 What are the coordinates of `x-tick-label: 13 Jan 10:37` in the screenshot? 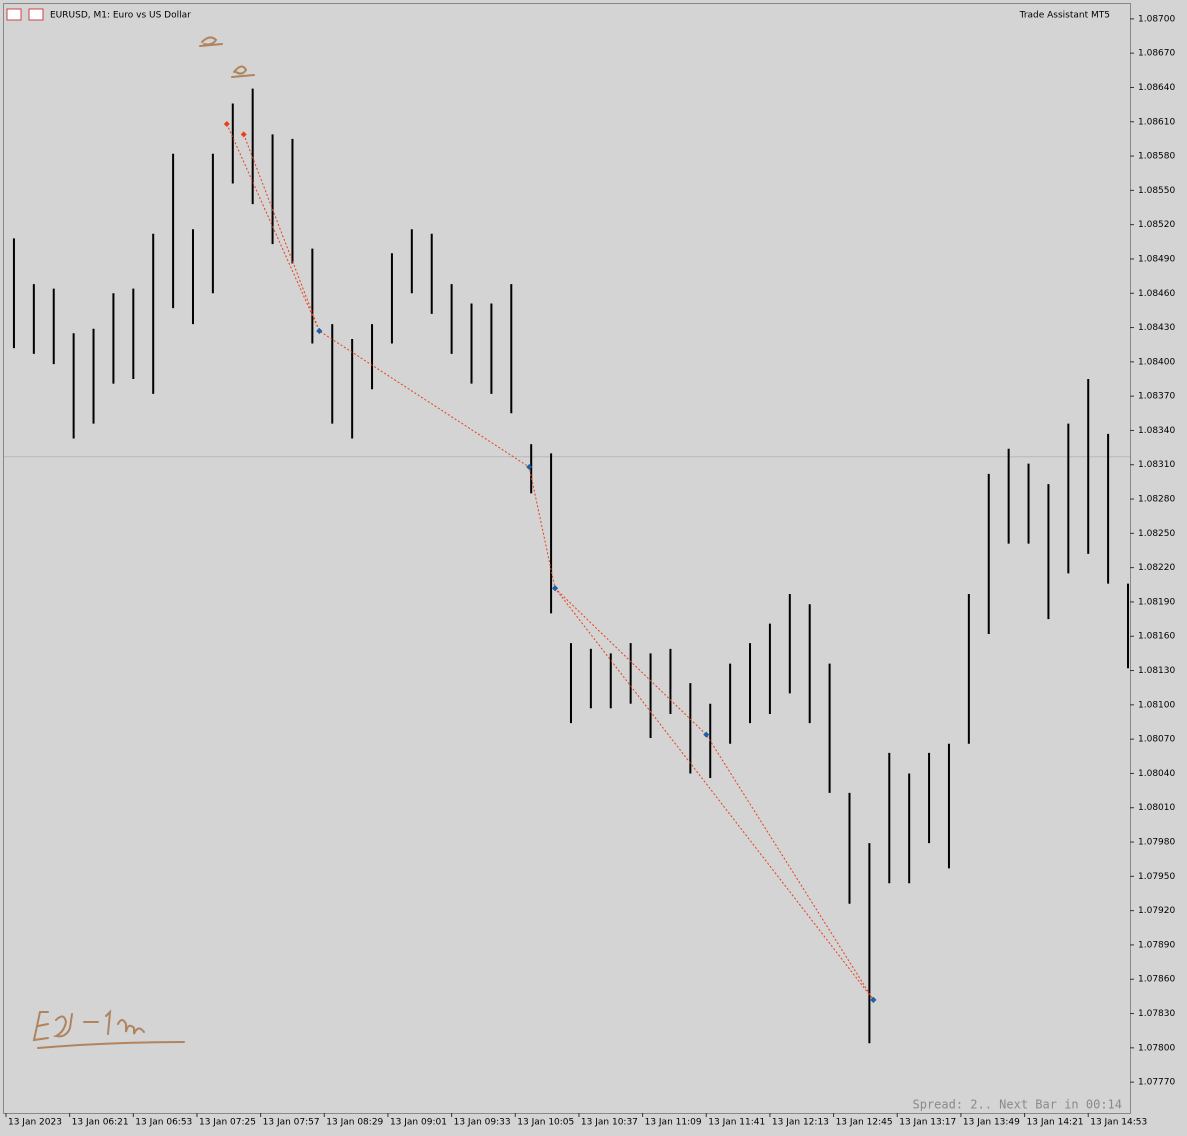 It's located at (609, 1123).